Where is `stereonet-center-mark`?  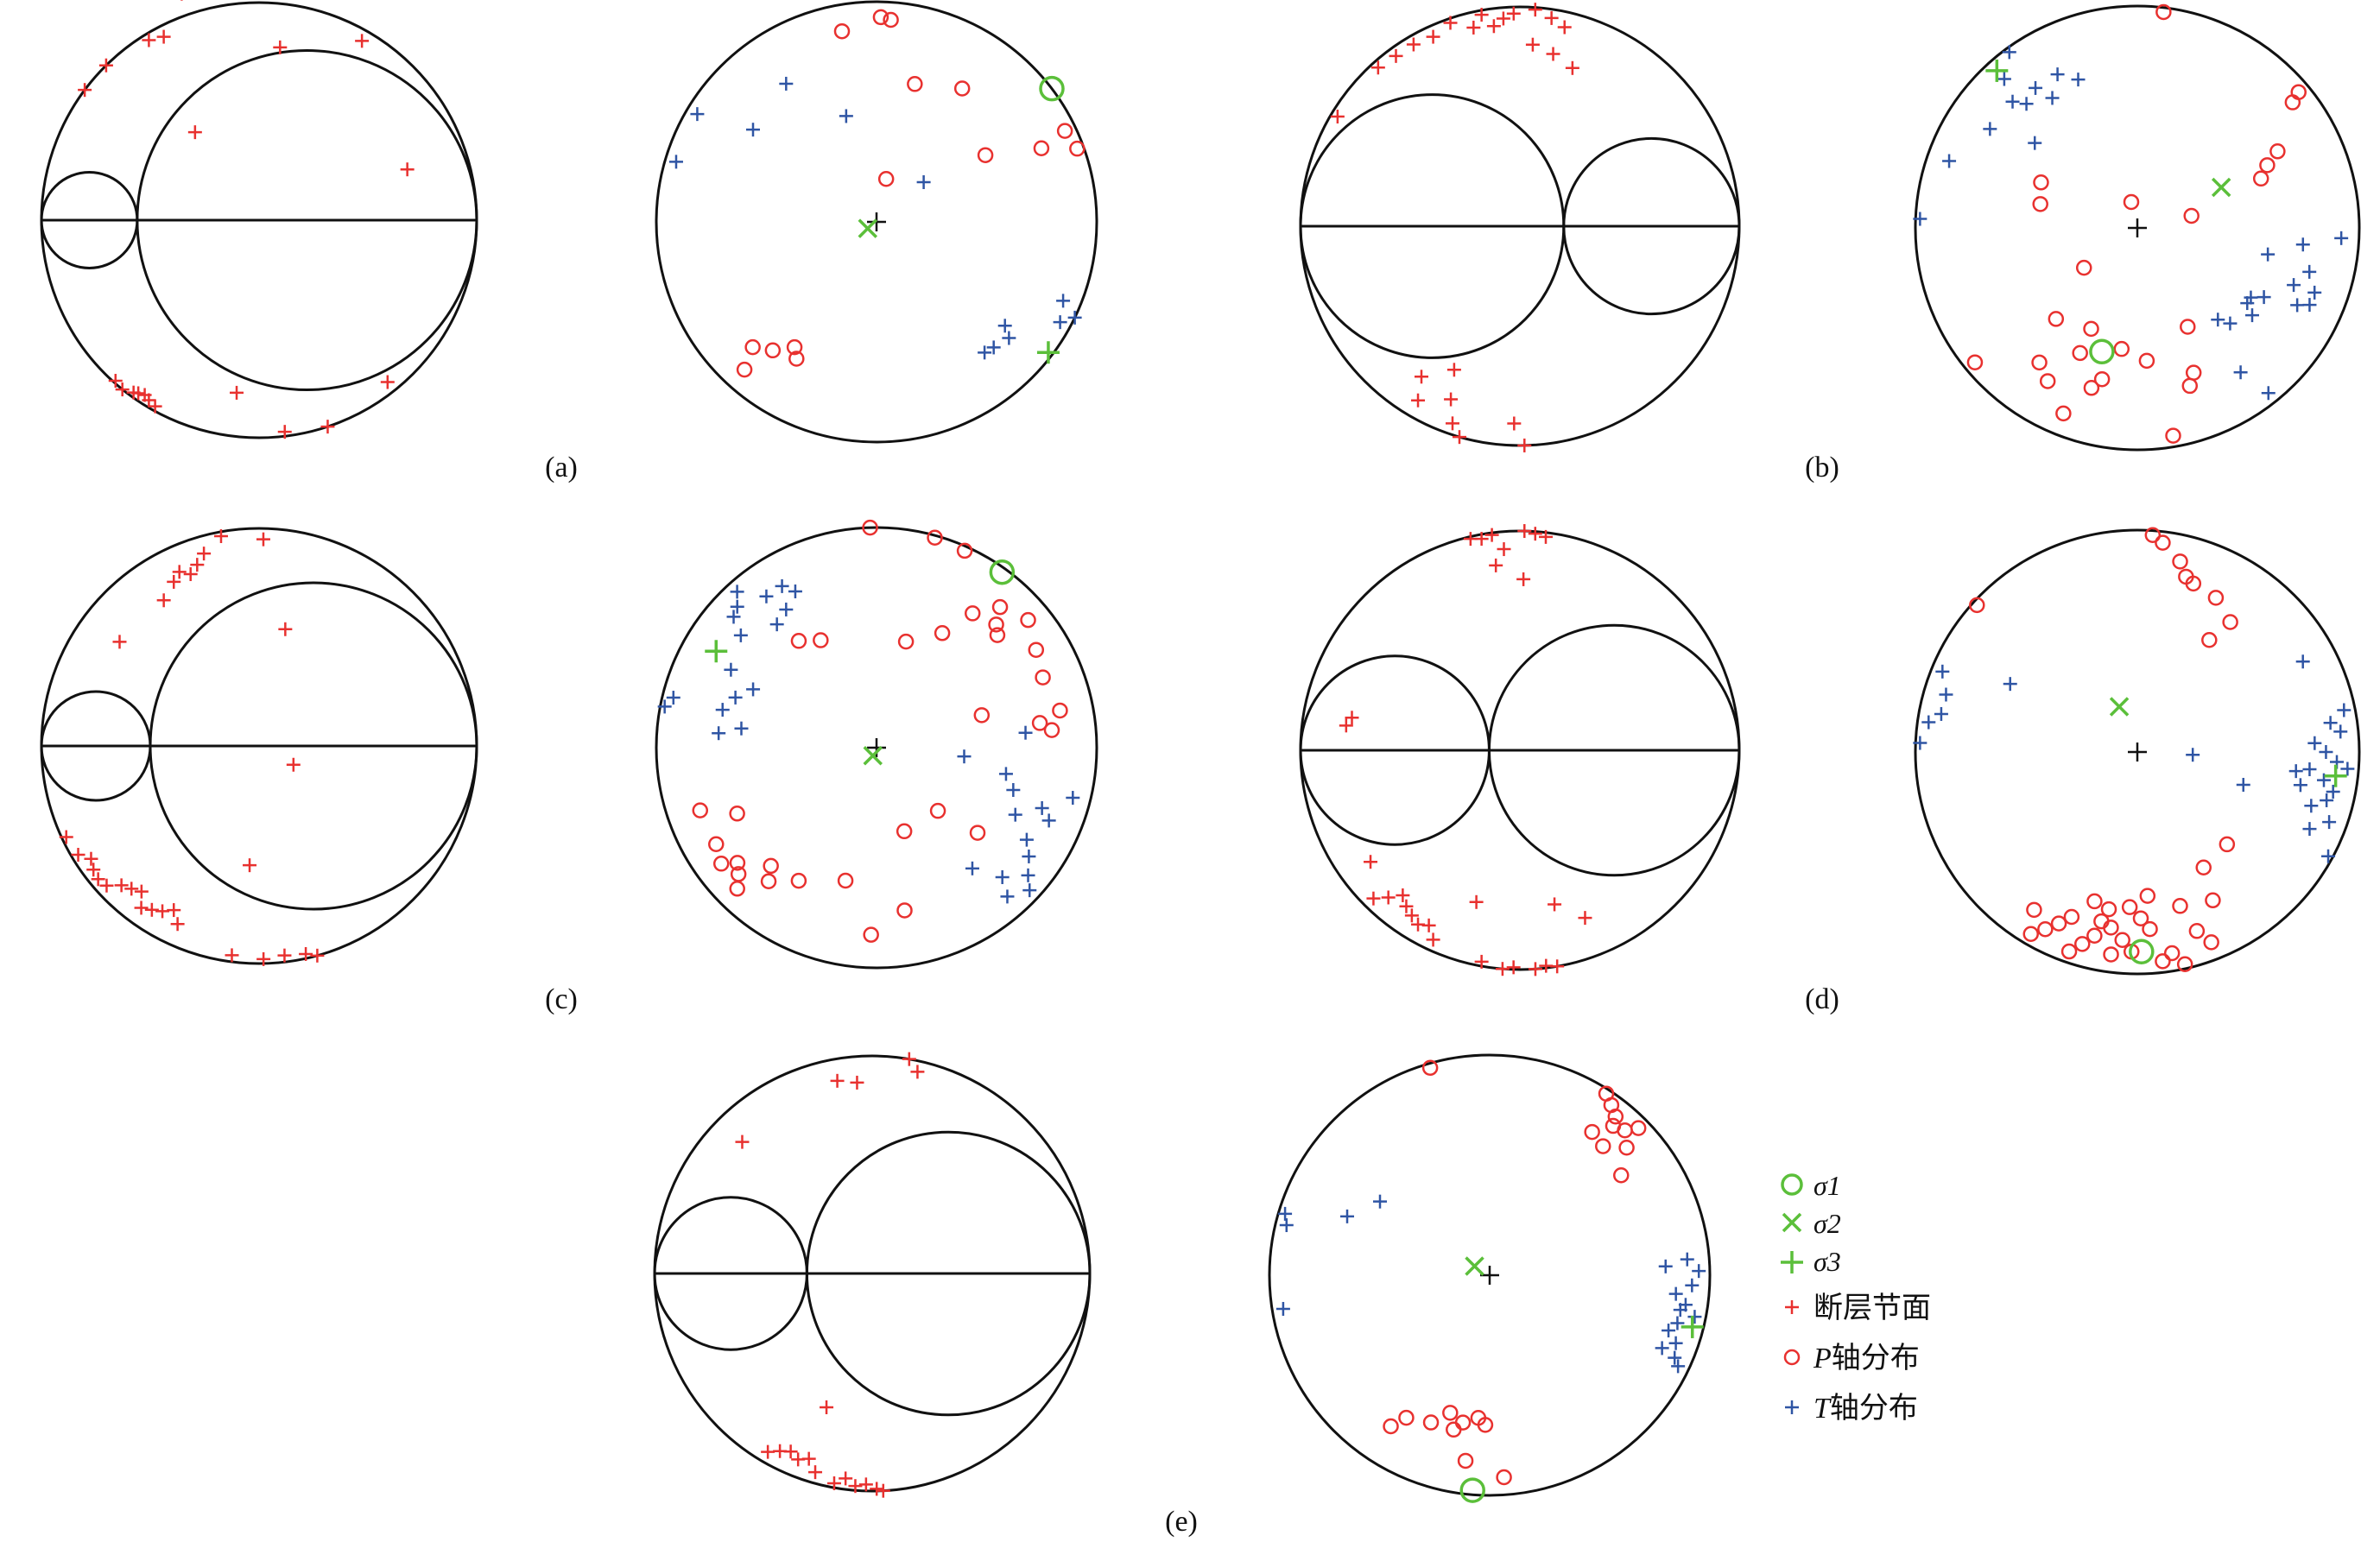 stereonet-center-mark is located at coordinates (877, 221).